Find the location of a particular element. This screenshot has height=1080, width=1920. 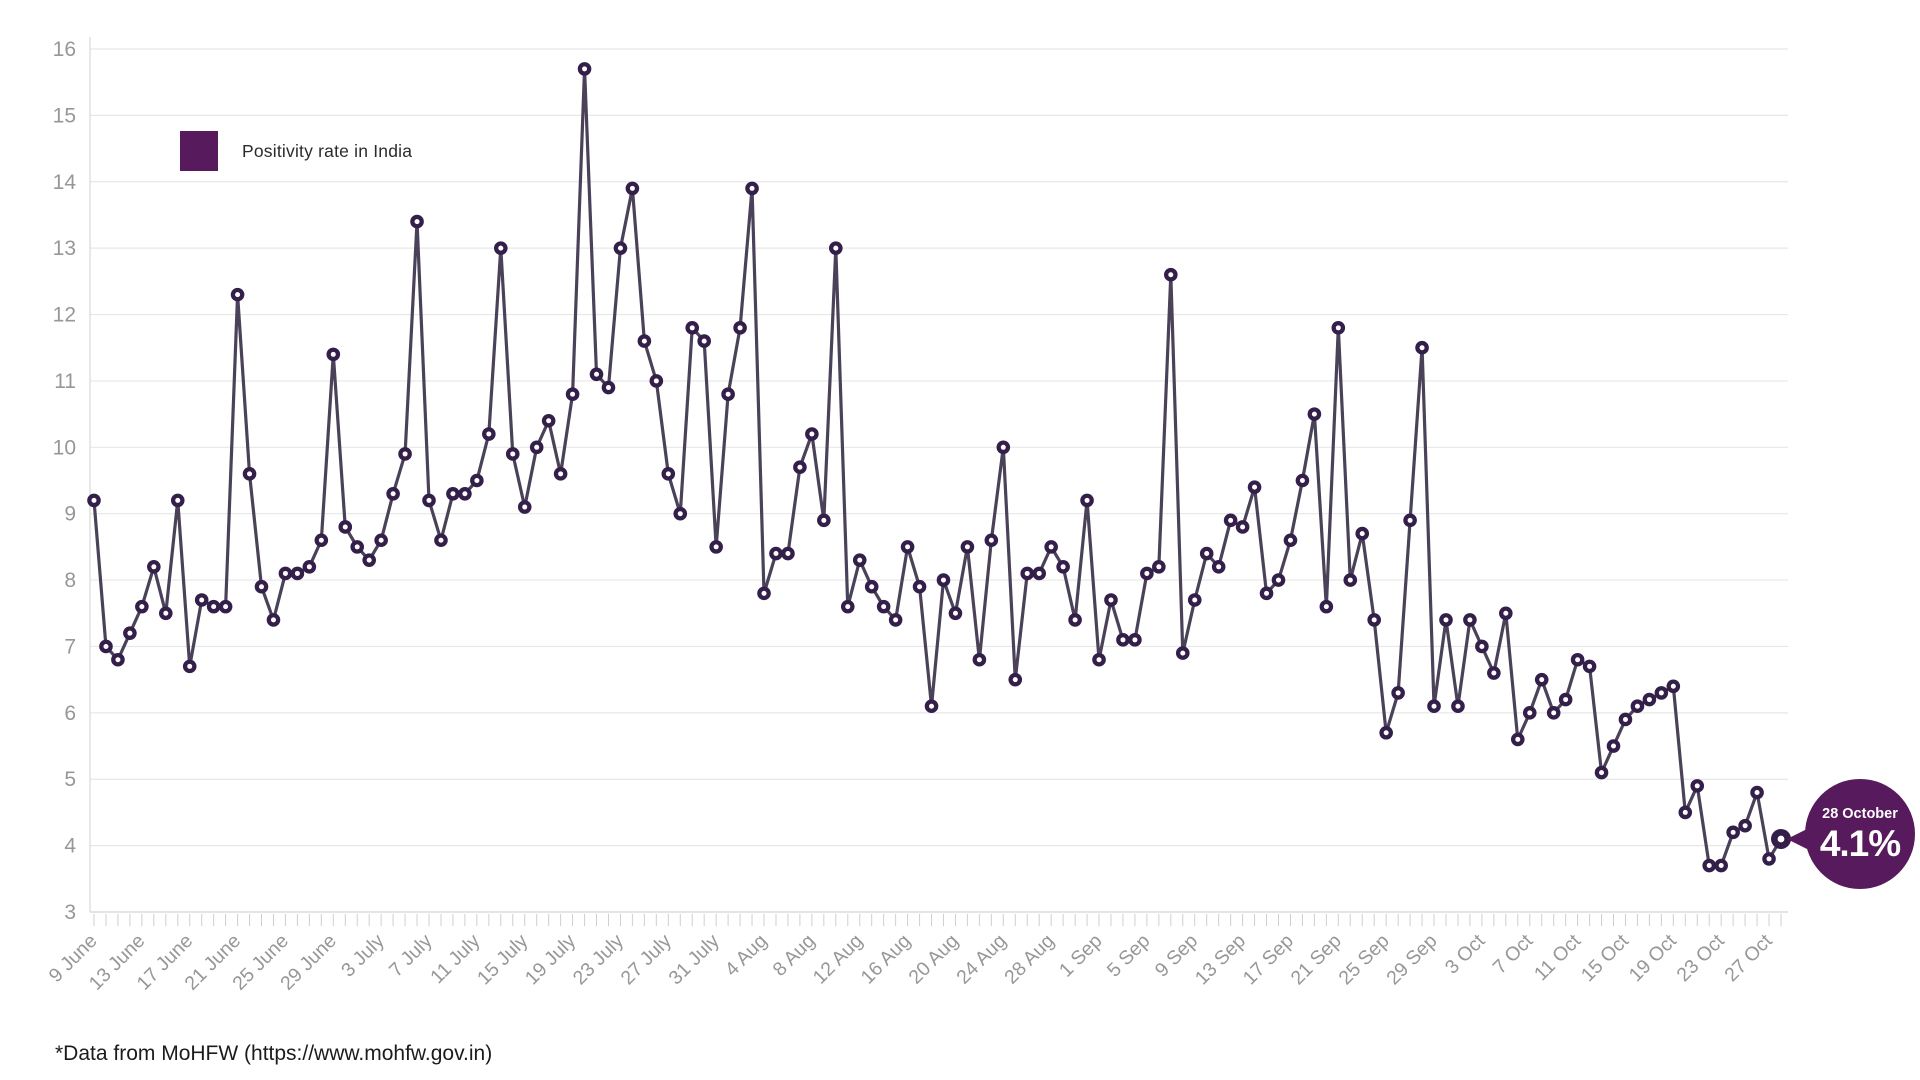

legend-swatch is located at coordinates (199, 151).